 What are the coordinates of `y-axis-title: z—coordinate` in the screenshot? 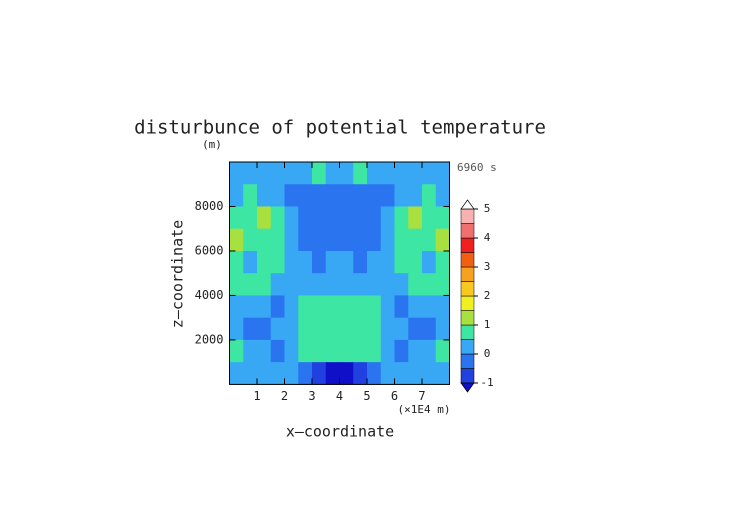 It's located at (178, 274).